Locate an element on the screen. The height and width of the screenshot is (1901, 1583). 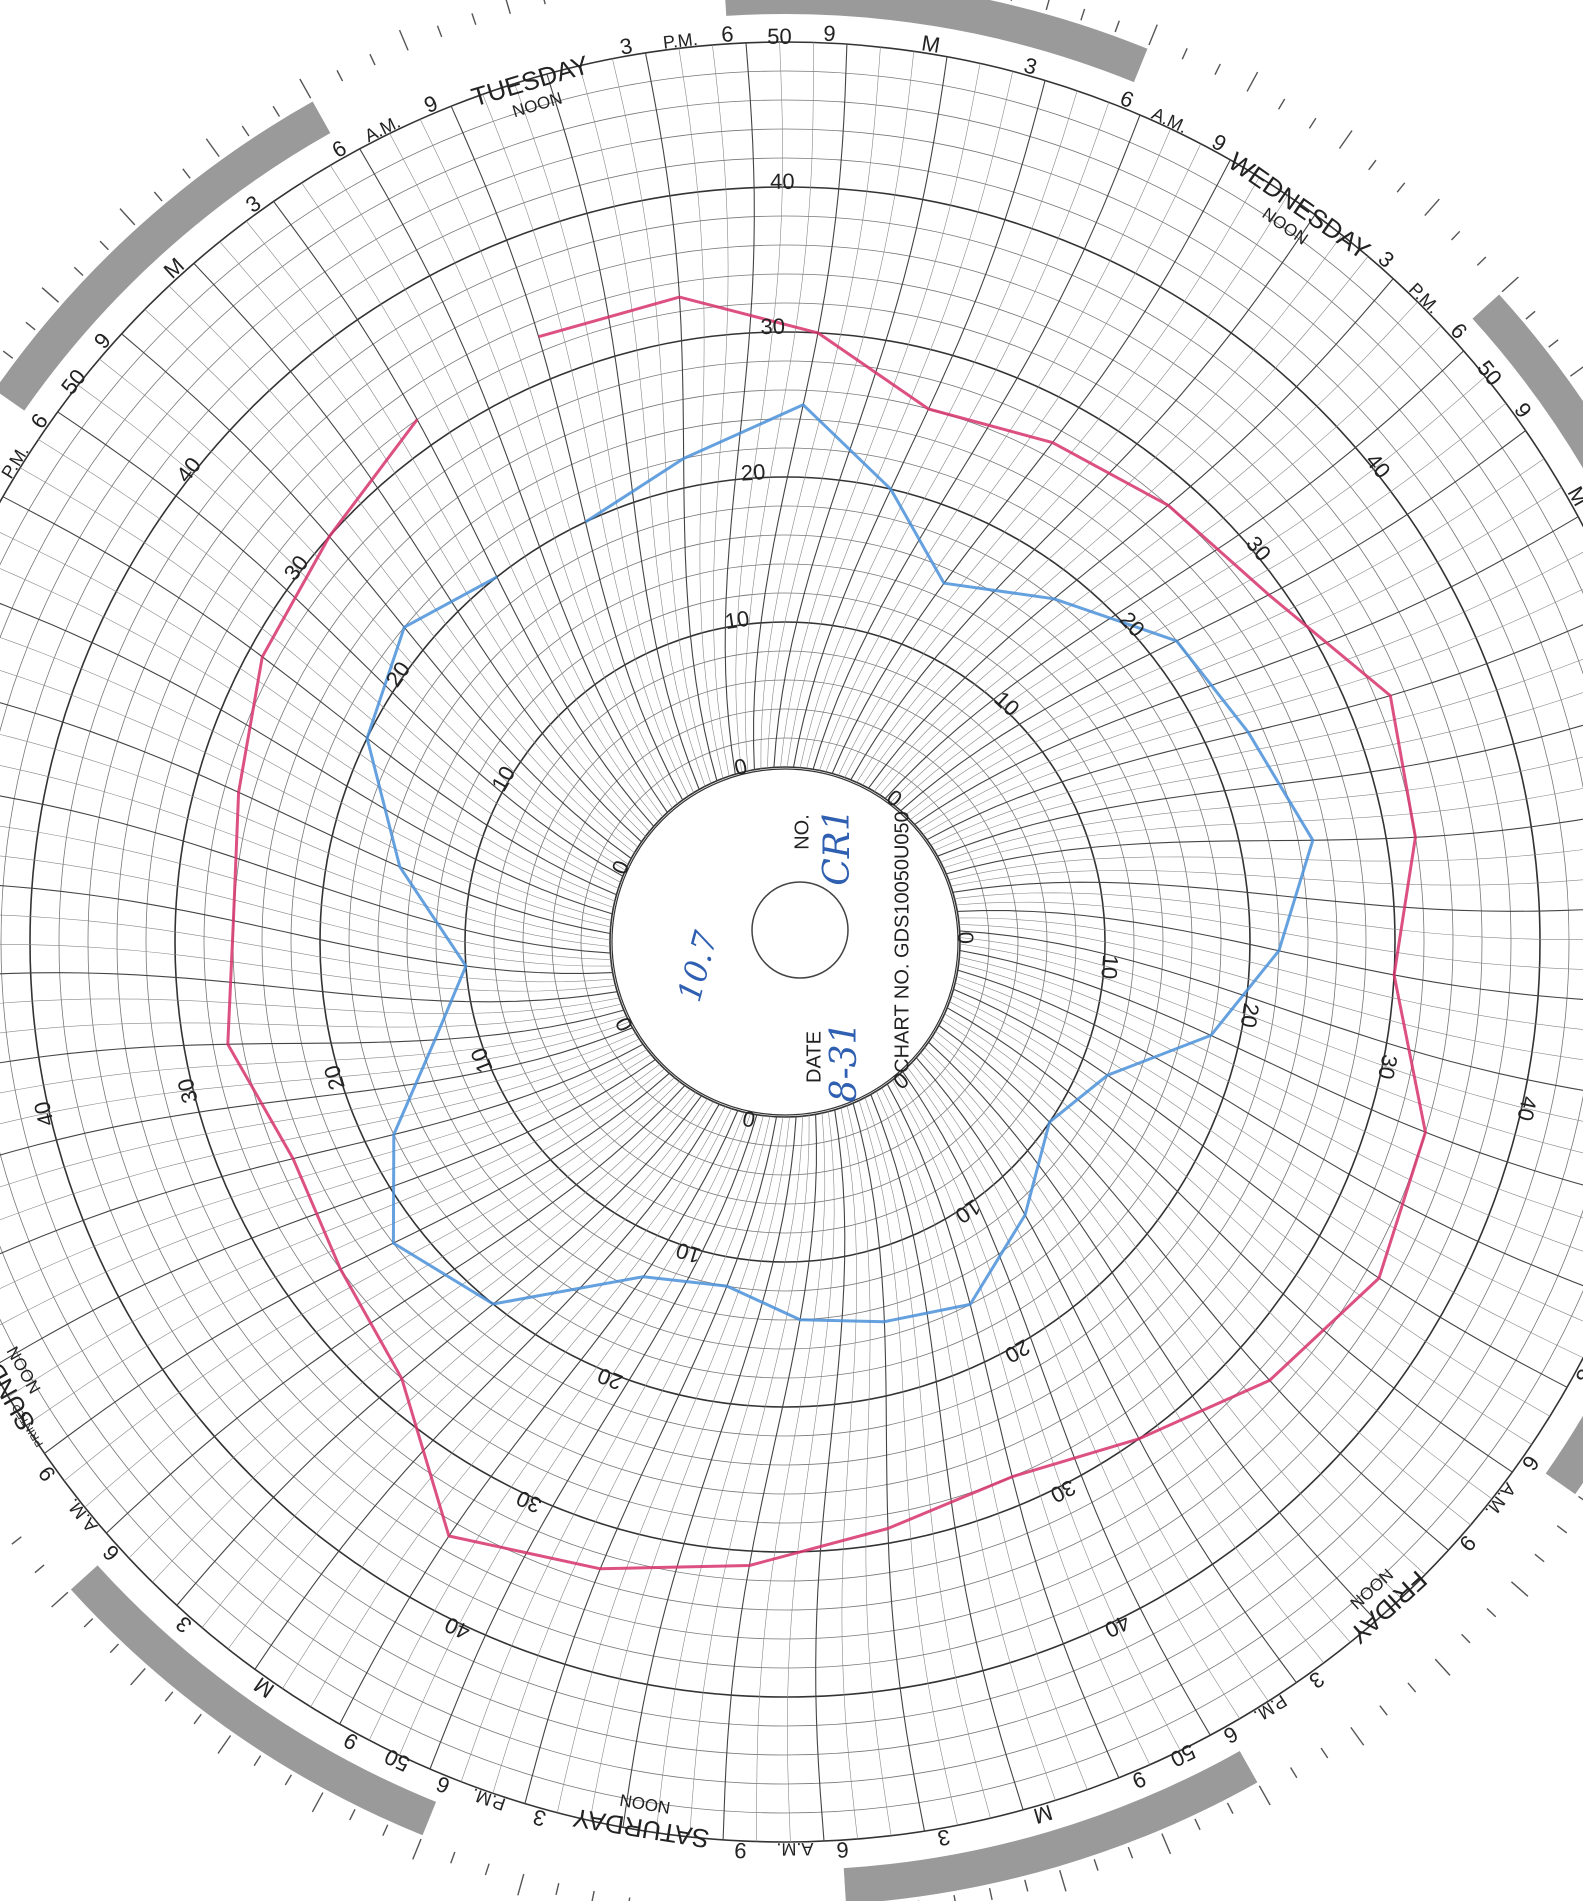
date-value: 8-31 is located at coordinates (844, 1062).